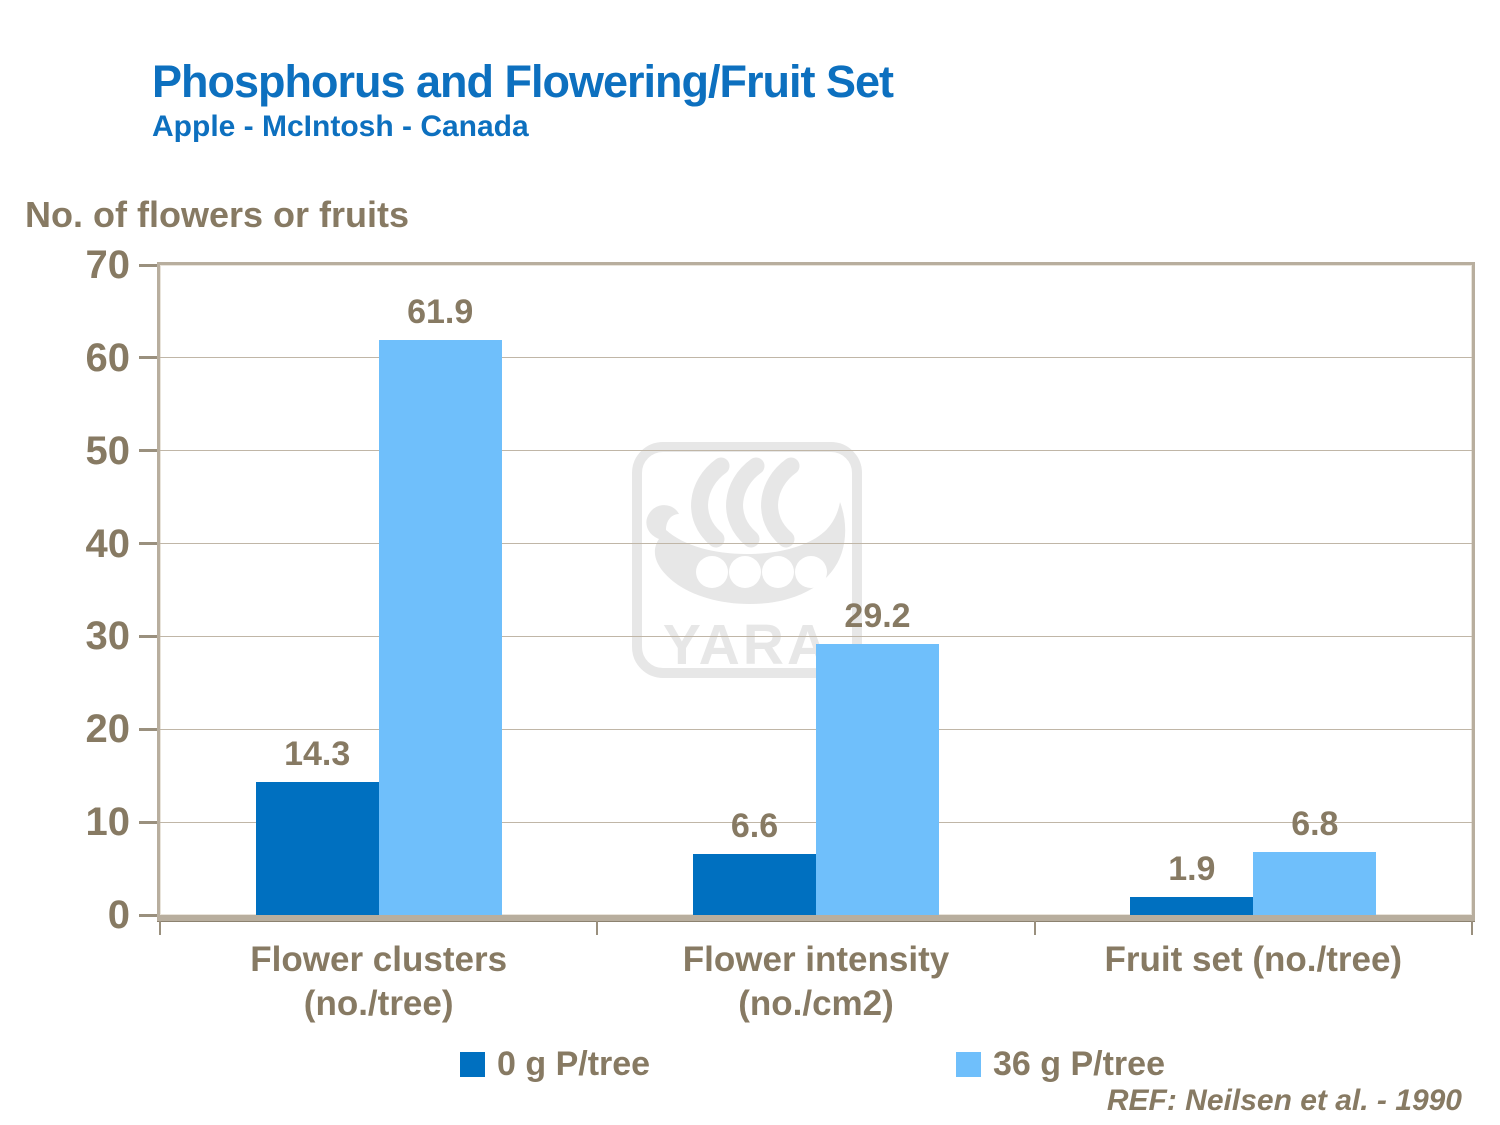 Image resolution: width=1500 pixels, height=1125 pixels. What do you see at coordinates (108, 729) in the screenshot?
I see `y-tick-label: 20` at bounding box center [108, 729].